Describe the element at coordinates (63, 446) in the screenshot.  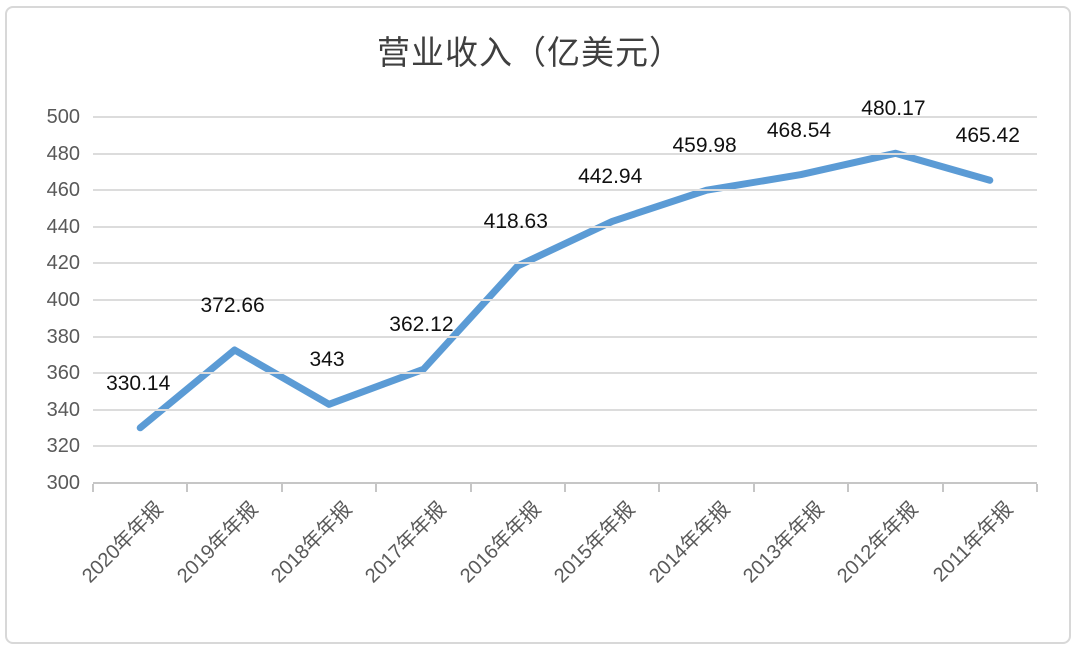
I see `y-axis-tick-label: 320` at that location.